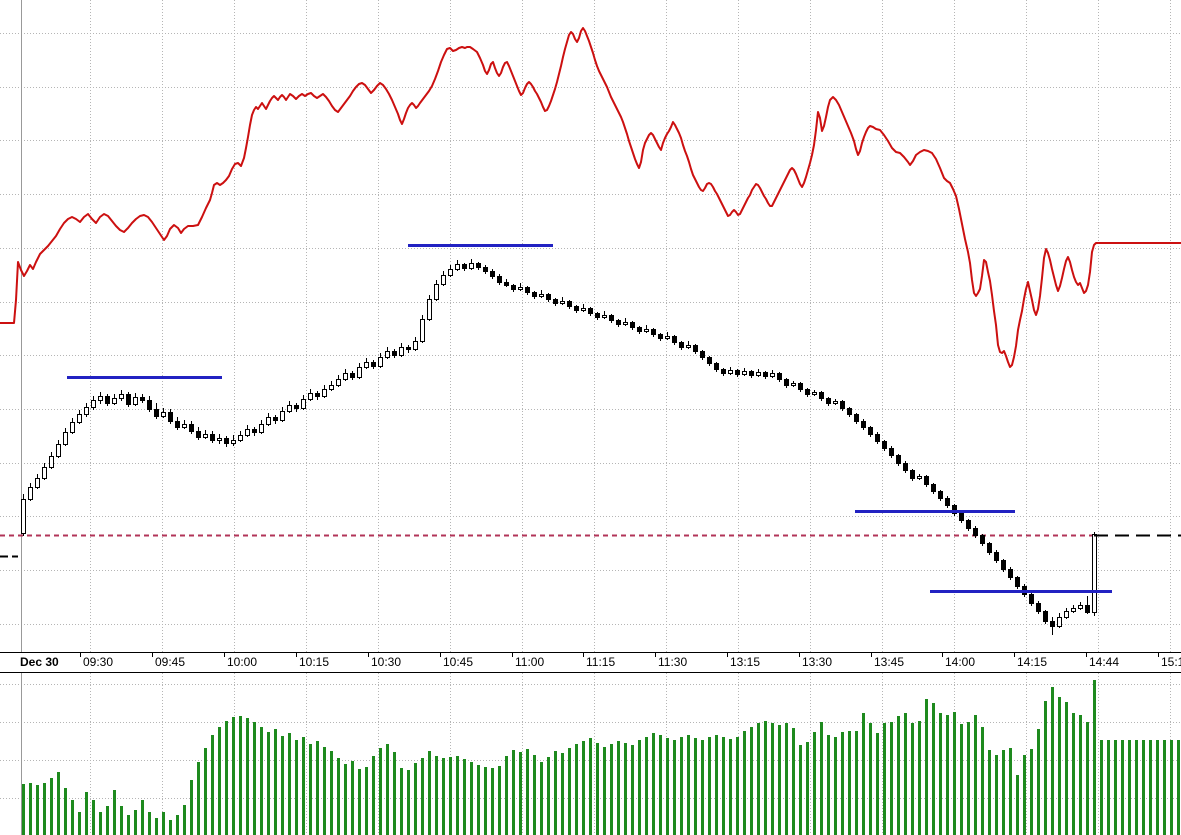 The height and width of the screenshot is (835, 1181). I want to click on time-label: 10:45, so click(458, 662).